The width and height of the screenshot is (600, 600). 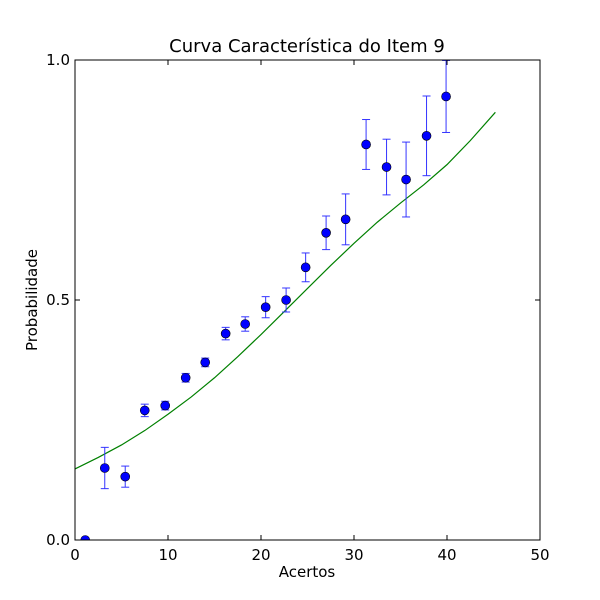 I want to click on y-tick-label-0: 0.0, so click(x=58, y=540).